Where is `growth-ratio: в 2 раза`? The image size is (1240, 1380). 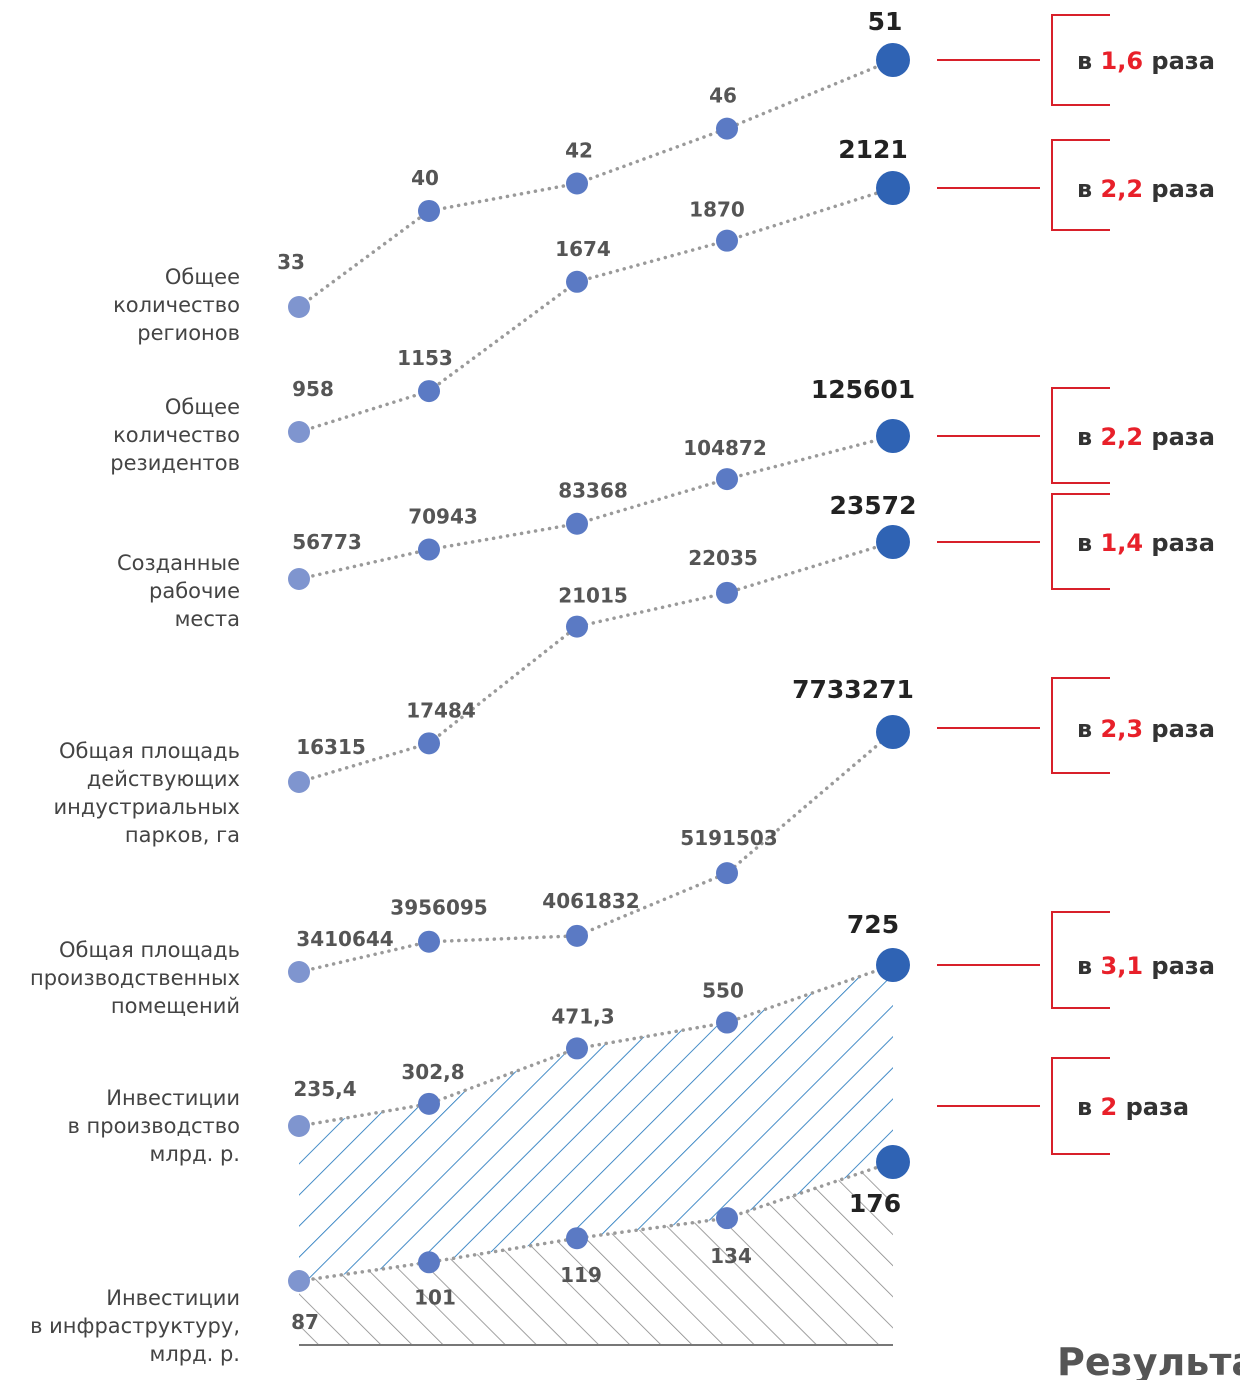
growth-ratio: в 2 раза is located at coordinates (1063, 1106).